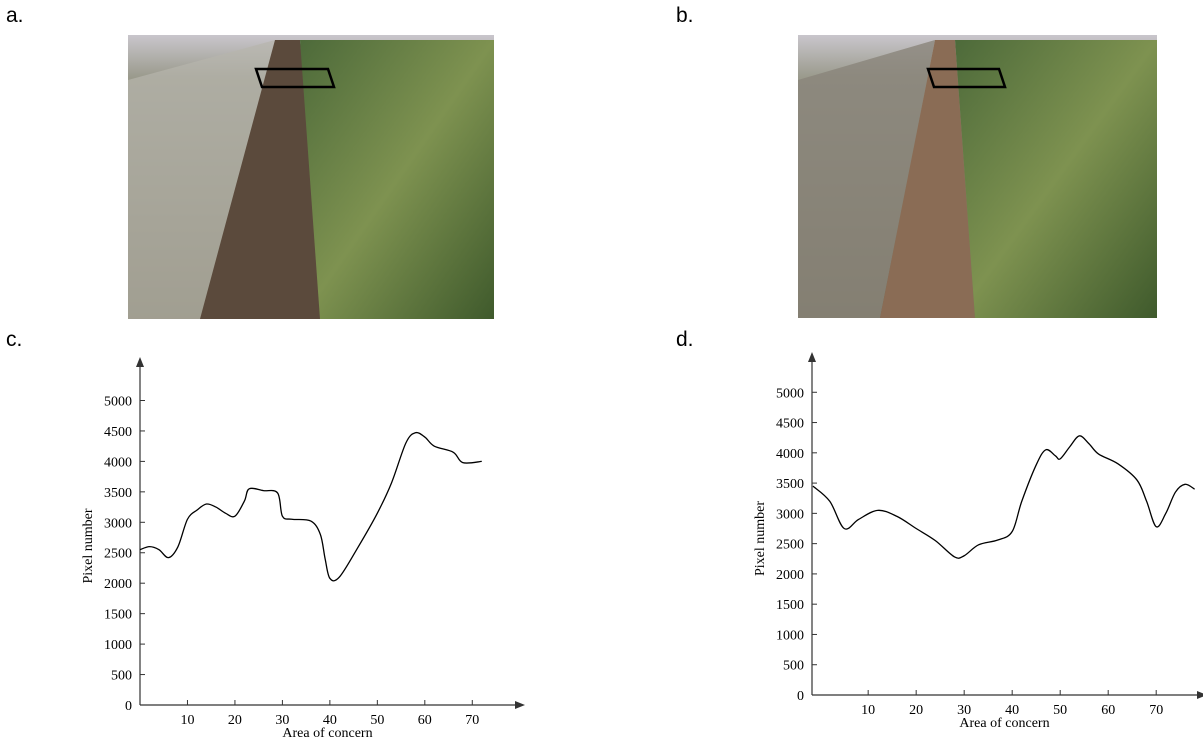 This screenshot has width=1203, height=738. What do you see at coordinates (685, 15) in the screenshot?
I see `panel-label: b.` at bounding box center [685, 15].